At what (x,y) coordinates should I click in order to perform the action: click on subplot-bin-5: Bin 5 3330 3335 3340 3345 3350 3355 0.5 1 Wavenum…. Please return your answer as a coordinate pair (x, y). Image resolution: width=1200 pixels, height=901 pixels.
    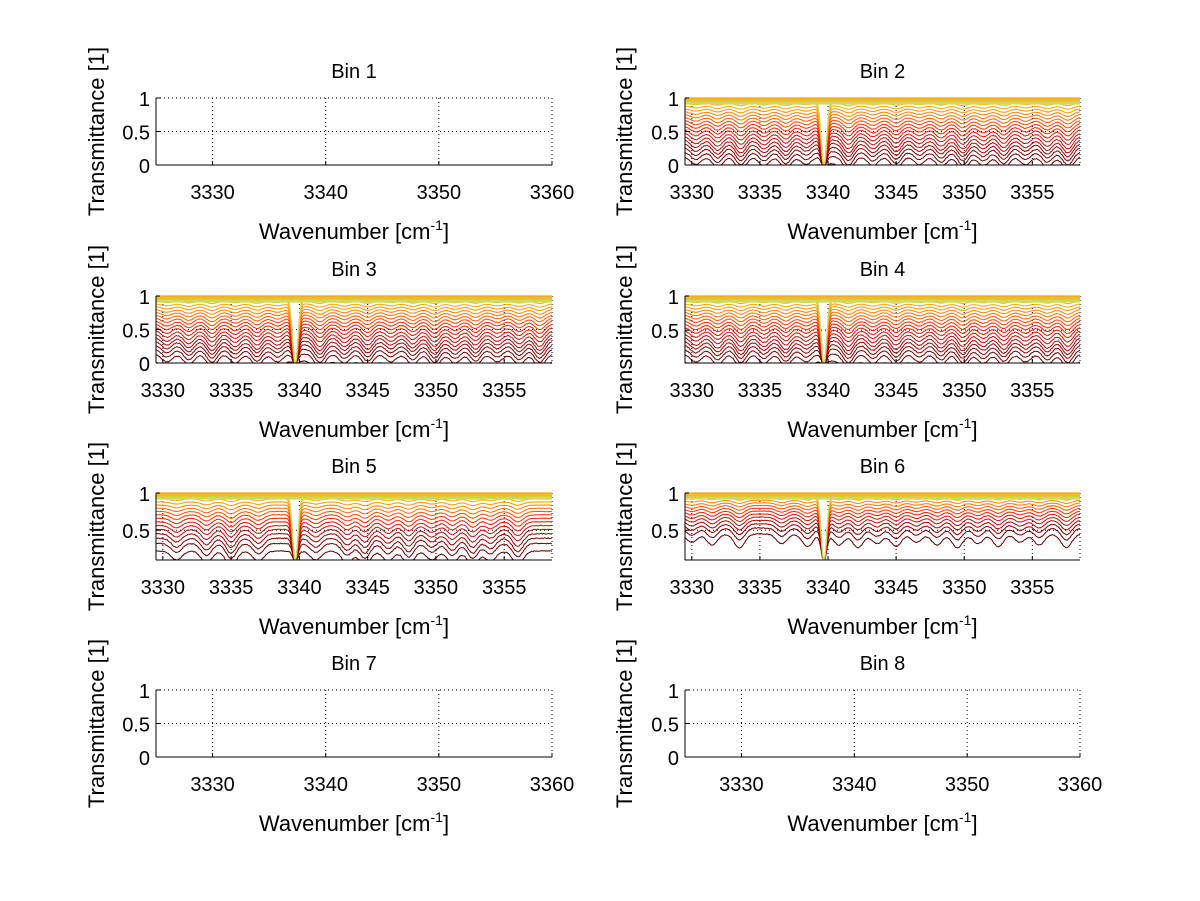
    Looking at the image, I should click on (318, 540).